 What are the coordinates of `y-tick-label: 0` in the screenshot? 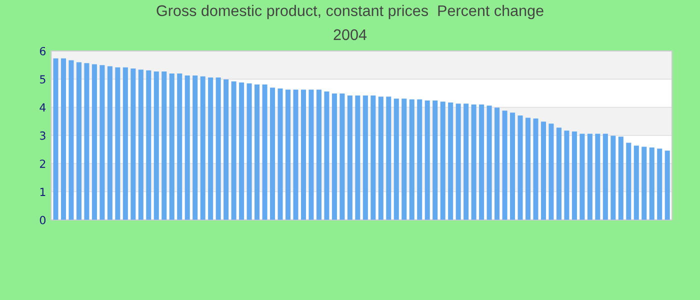 It's located at (43, 220).